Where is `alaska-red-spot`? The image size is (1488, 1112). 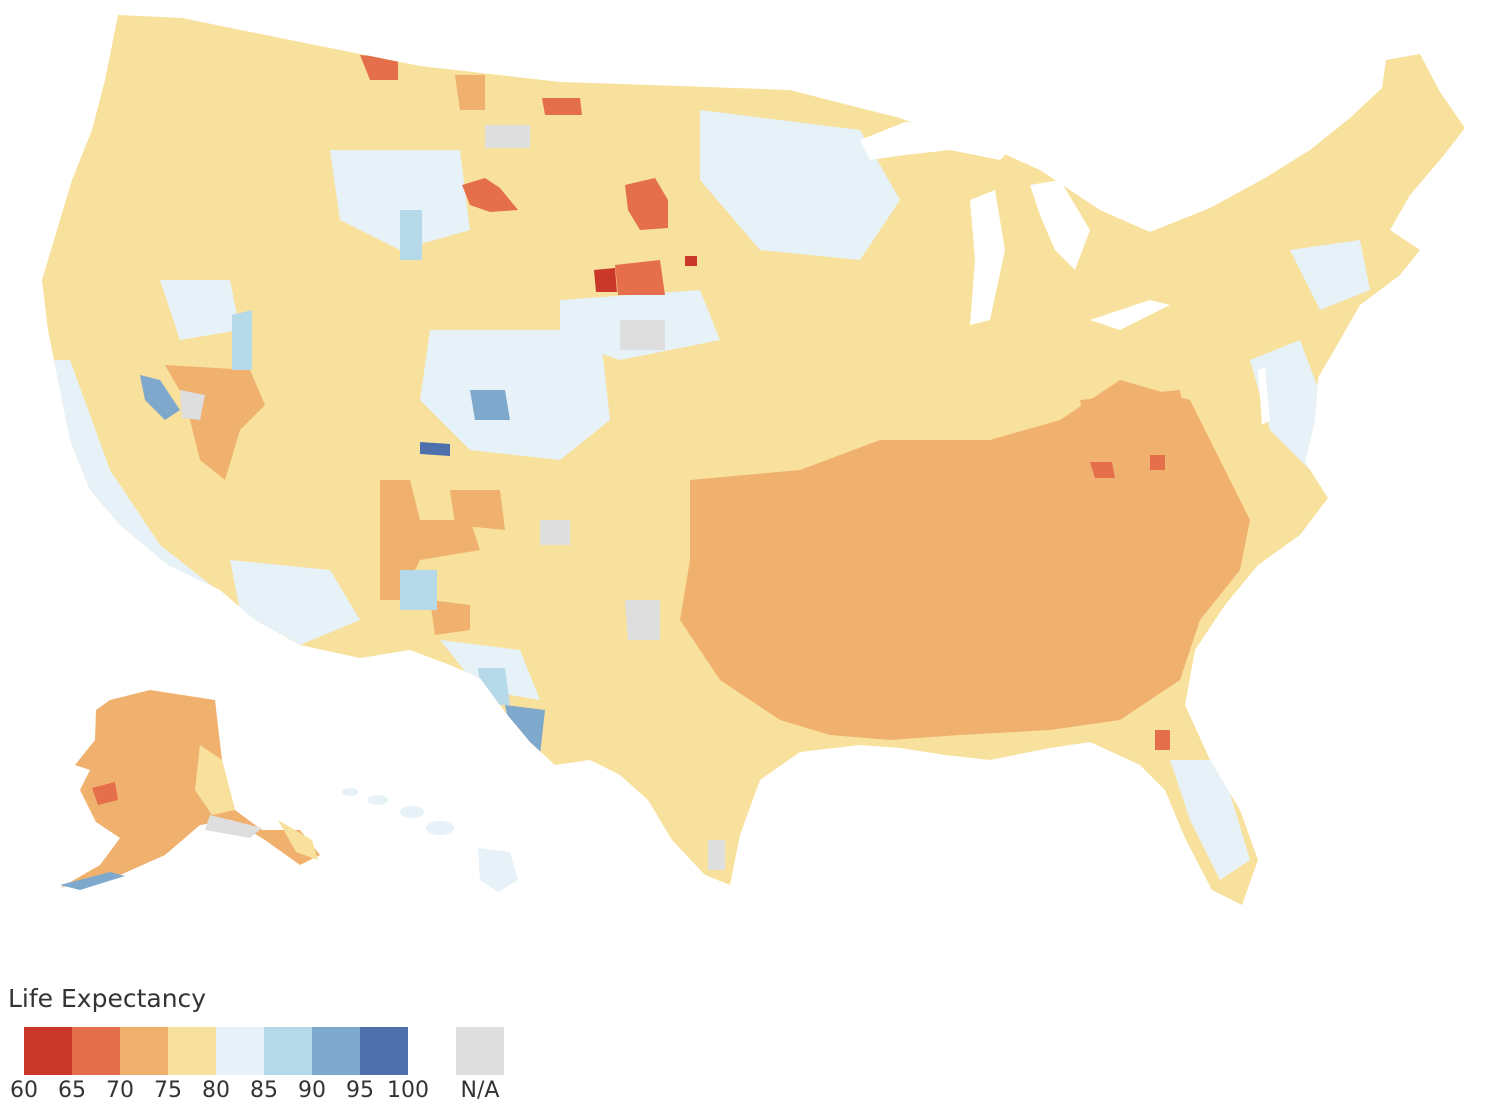
alaska-red-spot is located at coordinates (105, 793).